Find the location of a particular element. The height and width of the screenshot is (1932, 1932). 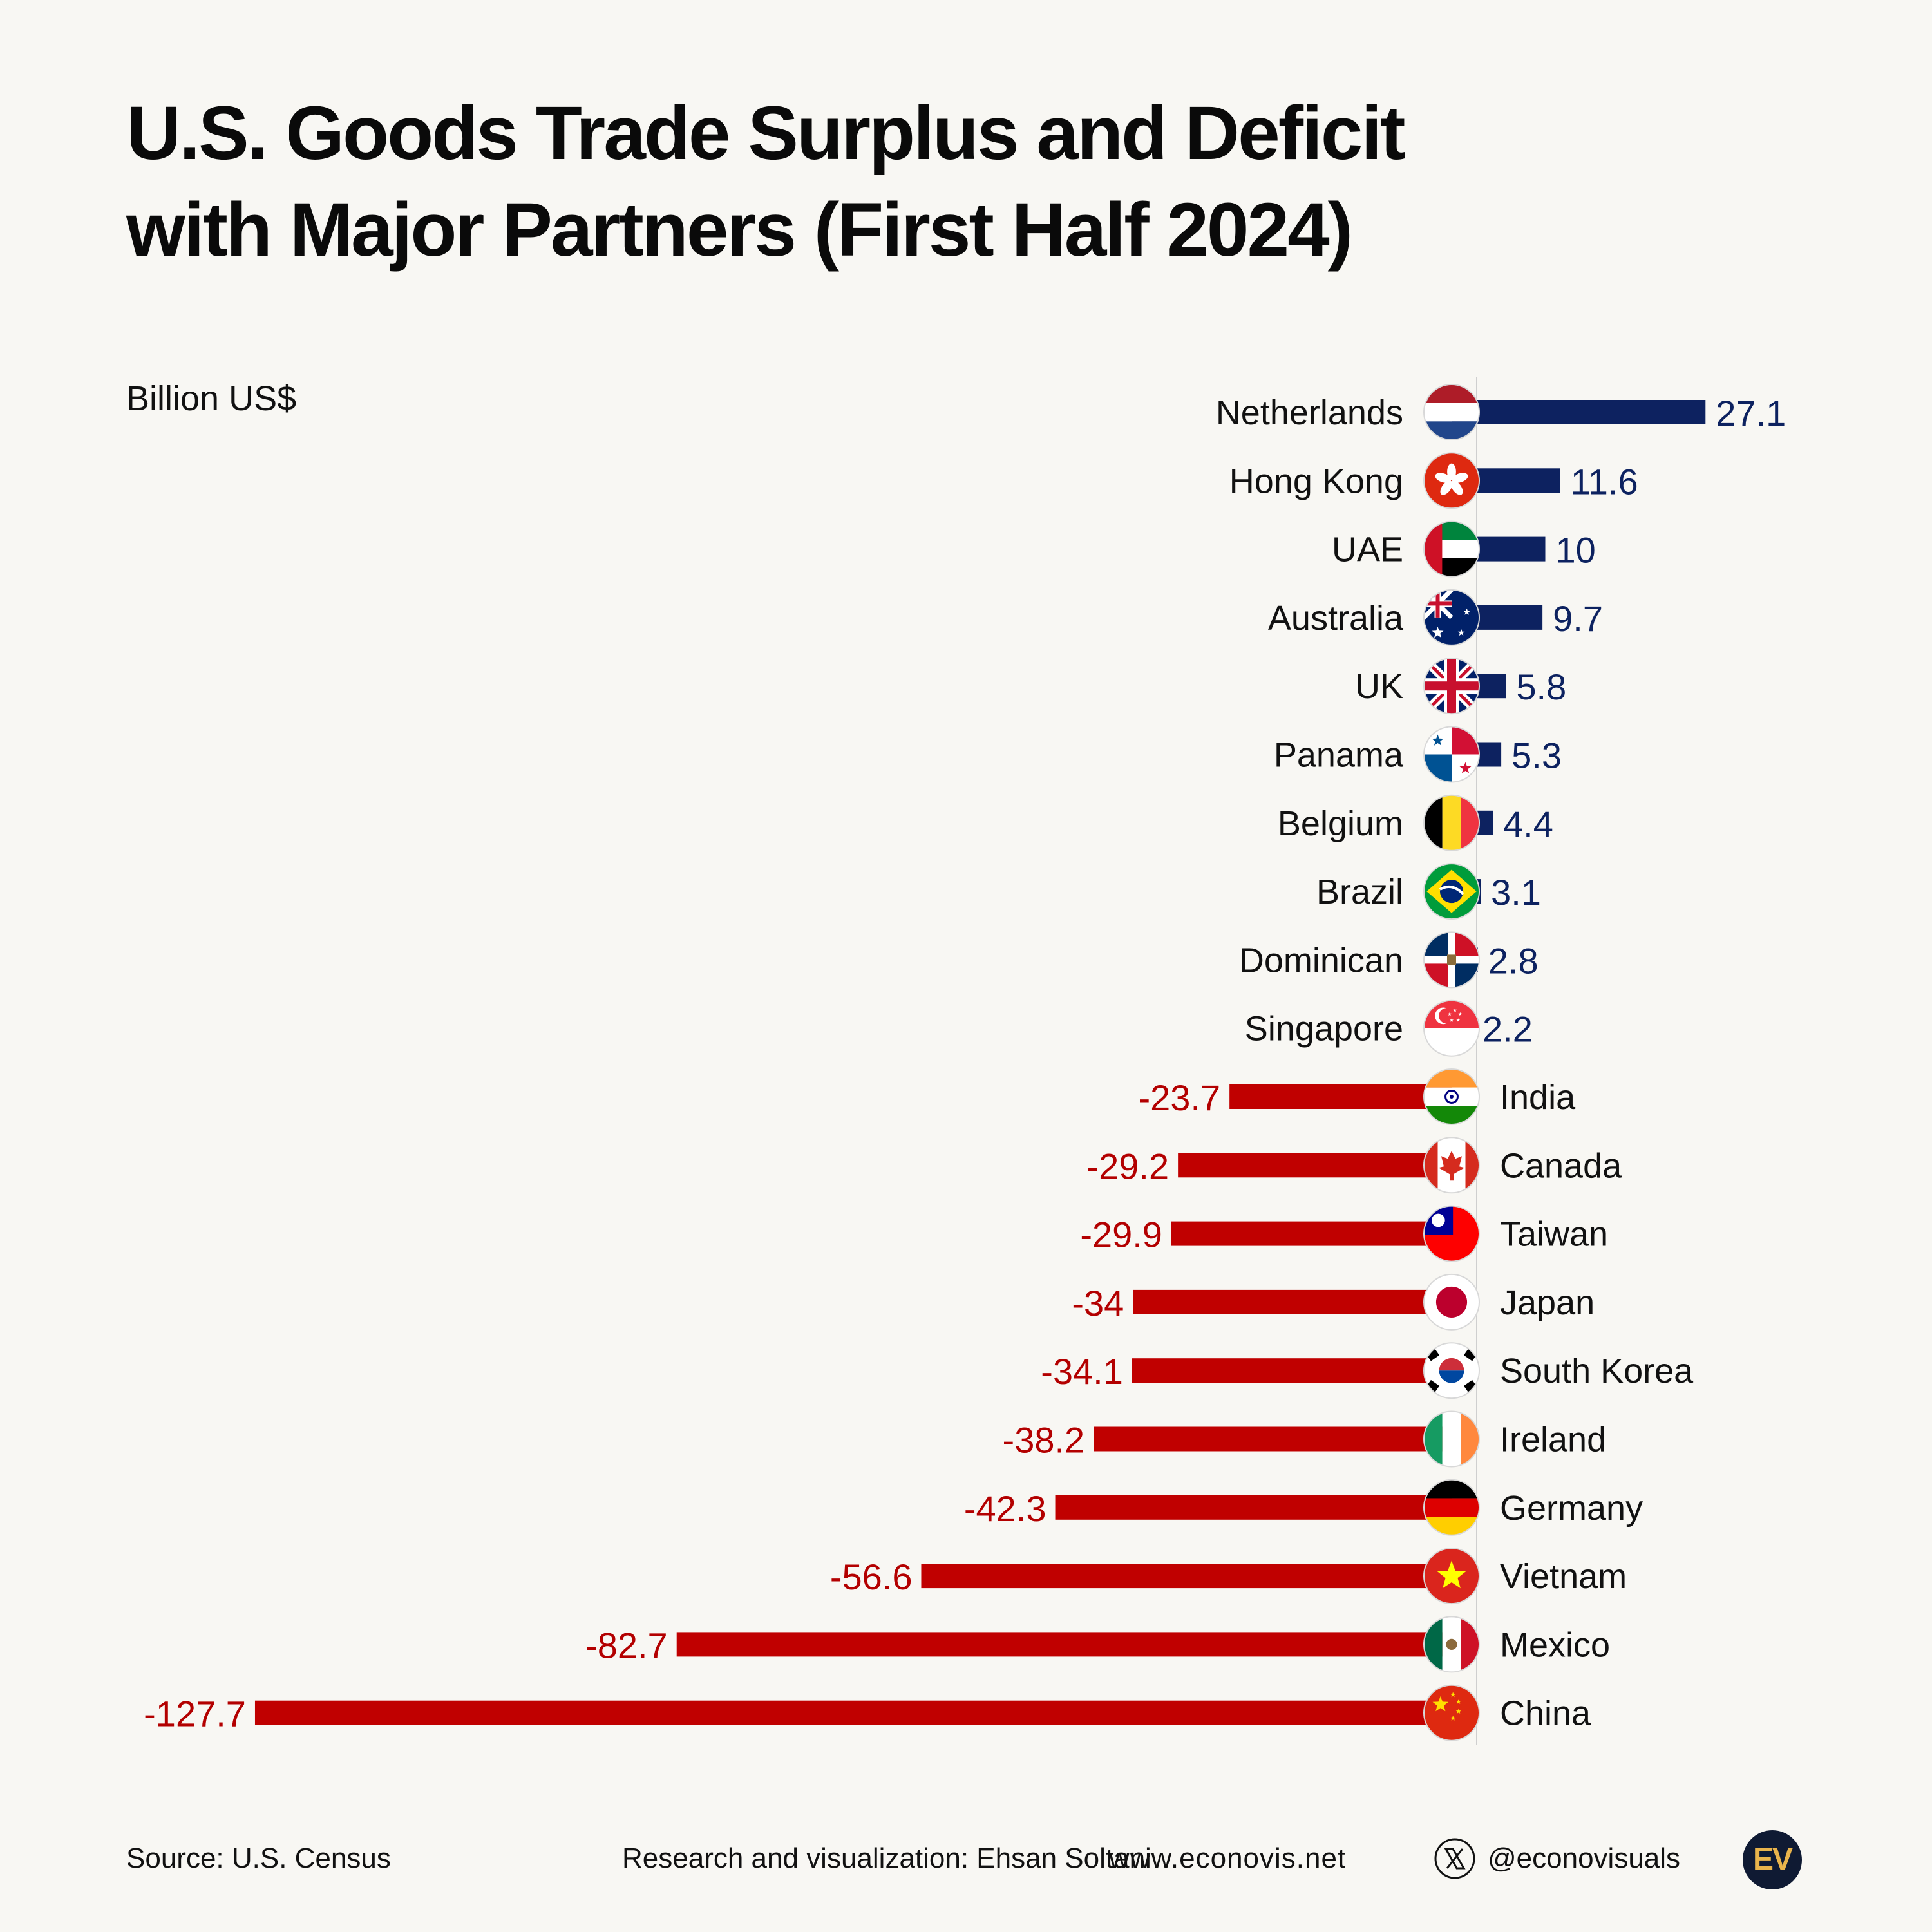

source-note: Source: U.S. Census is located at coordinates (258, 1858).